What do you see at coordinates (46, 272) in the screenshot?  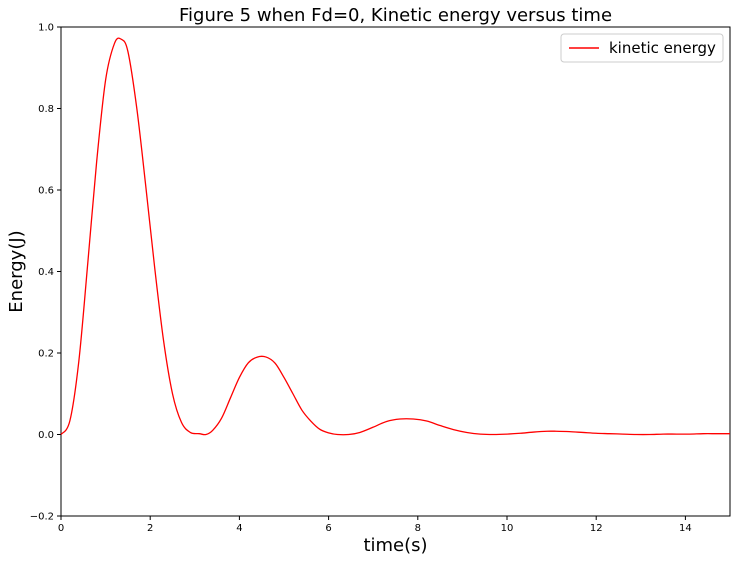 I see `y-tick-label: 0.4` at bounding box center [46, 272].